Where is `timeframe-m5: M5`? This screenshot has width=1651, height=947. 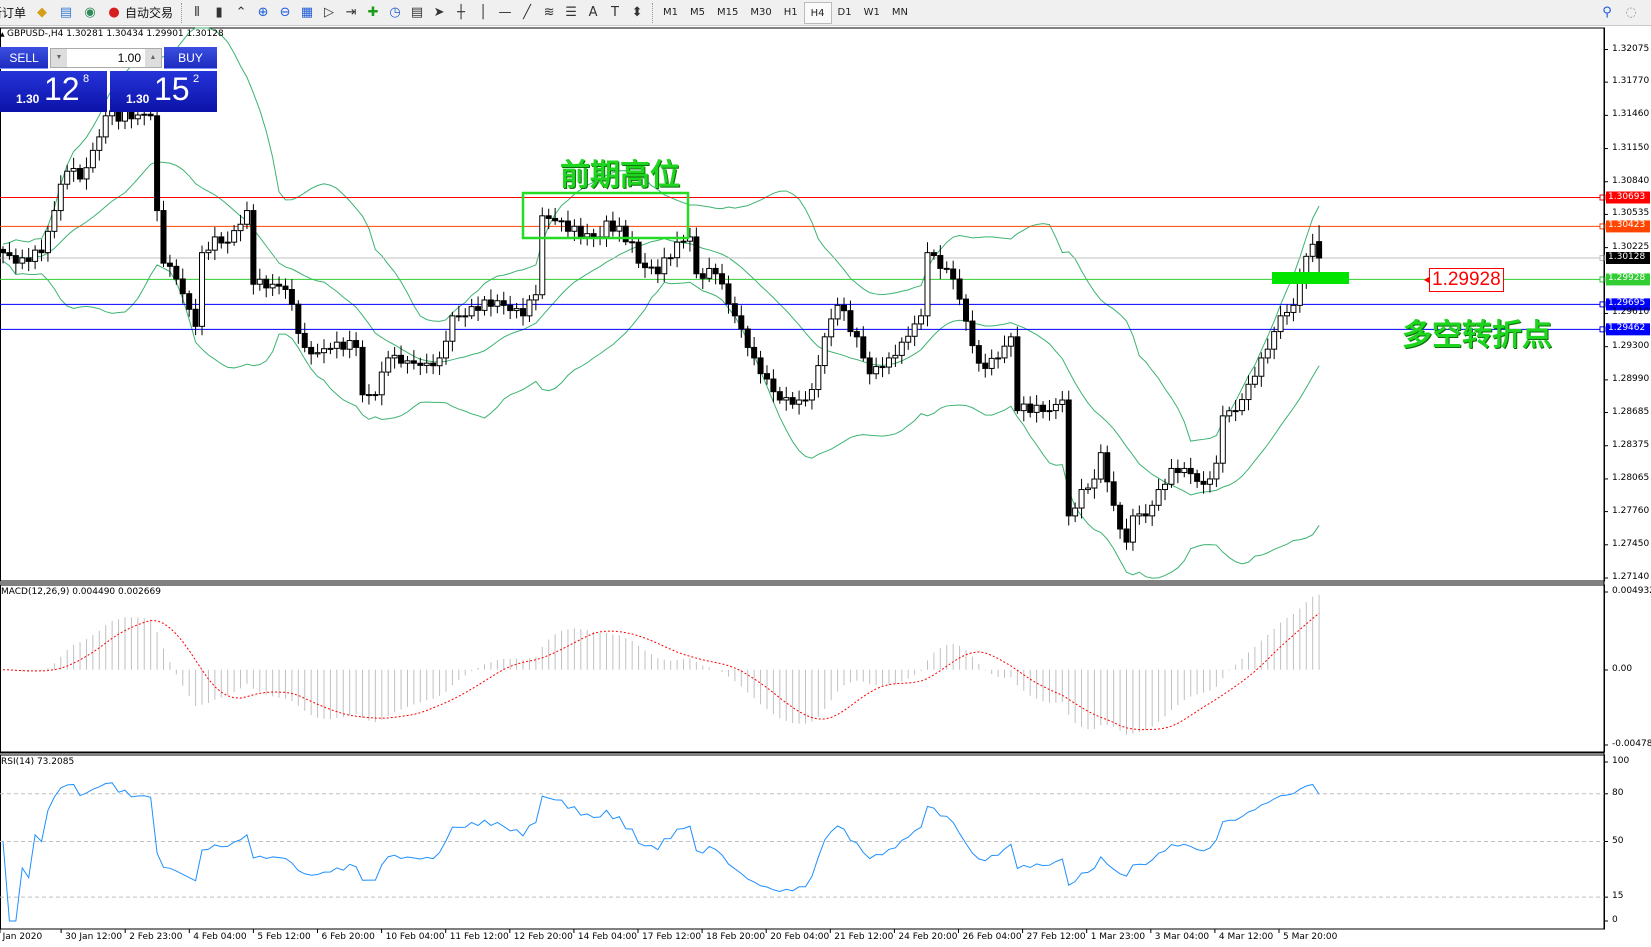 timeframe-m5: M5 is located at coordinates (698, 12).